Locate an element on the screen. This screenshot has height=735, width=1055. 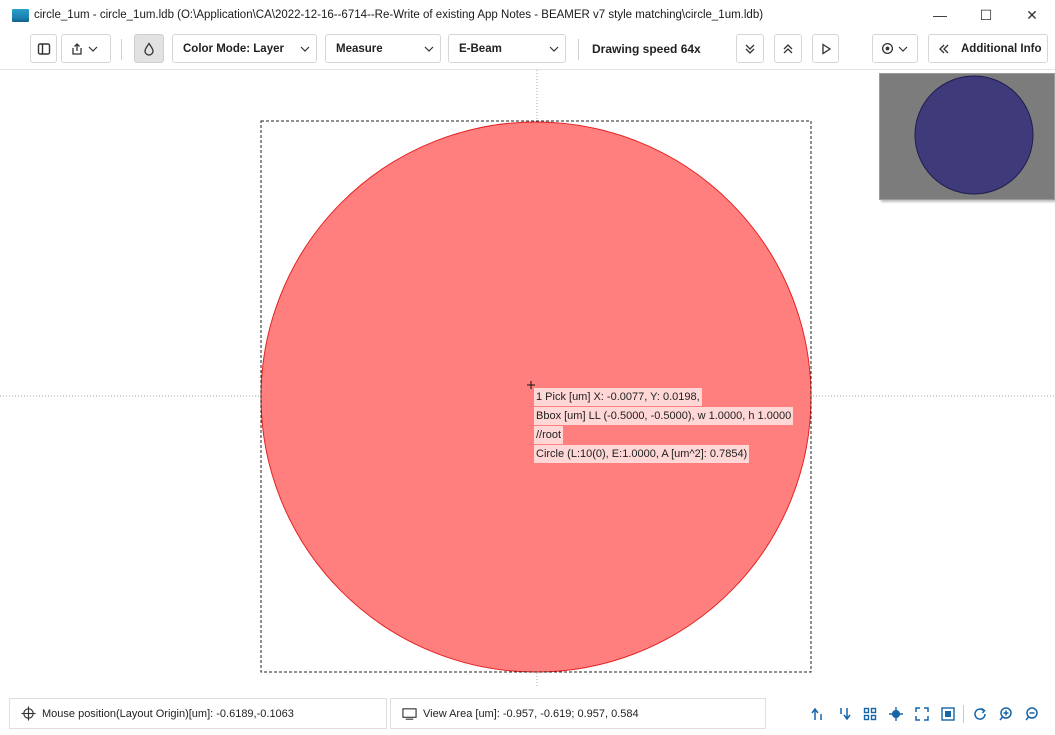
minimap-circle is located at coordinates (974, 135).